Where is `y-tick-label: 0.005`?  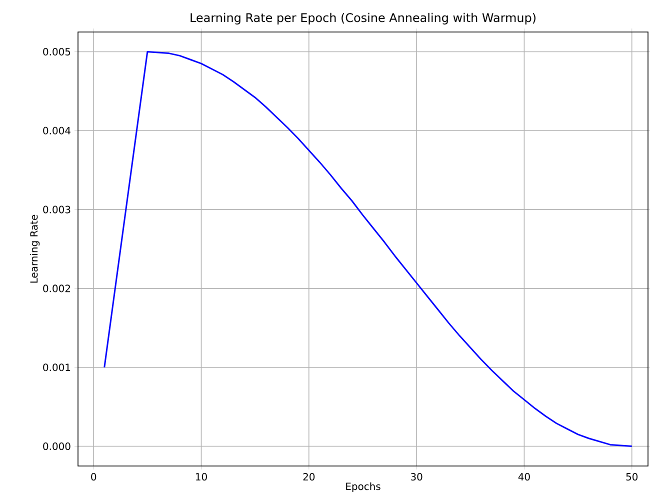
y-tick-label: 0.005 is located at coordinates (56, 52).